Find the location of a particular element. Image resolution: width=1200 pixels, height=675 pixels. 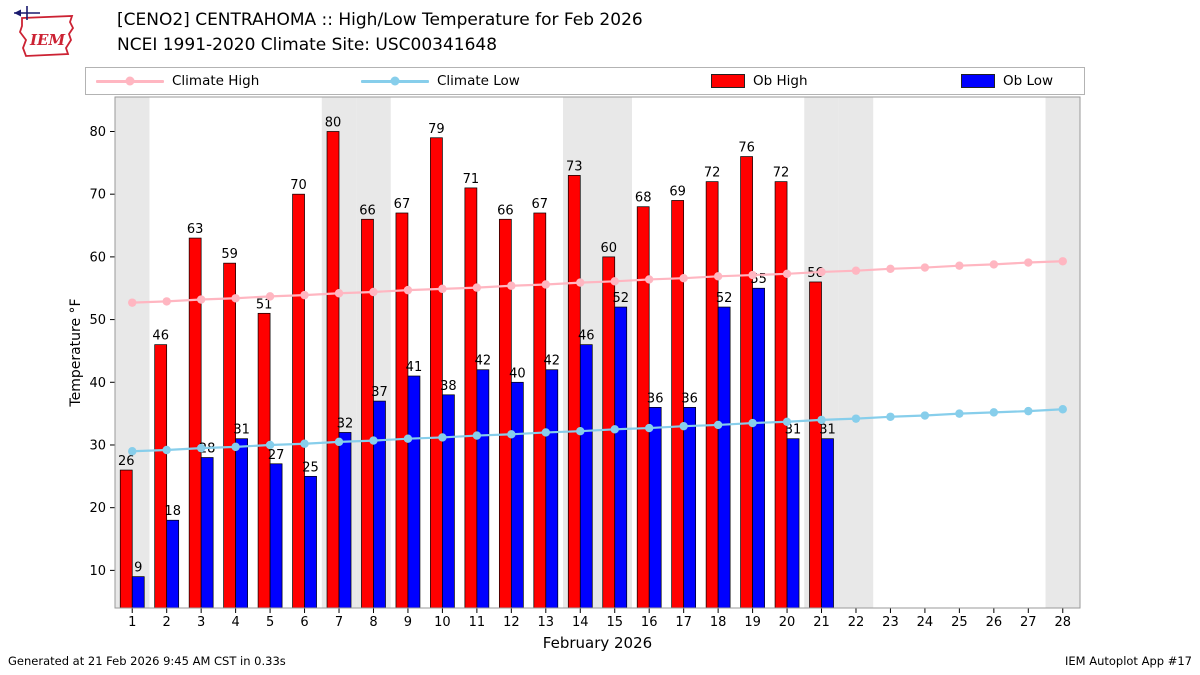

ob-high-value-label: 71 is located at coordinates (471, 179).